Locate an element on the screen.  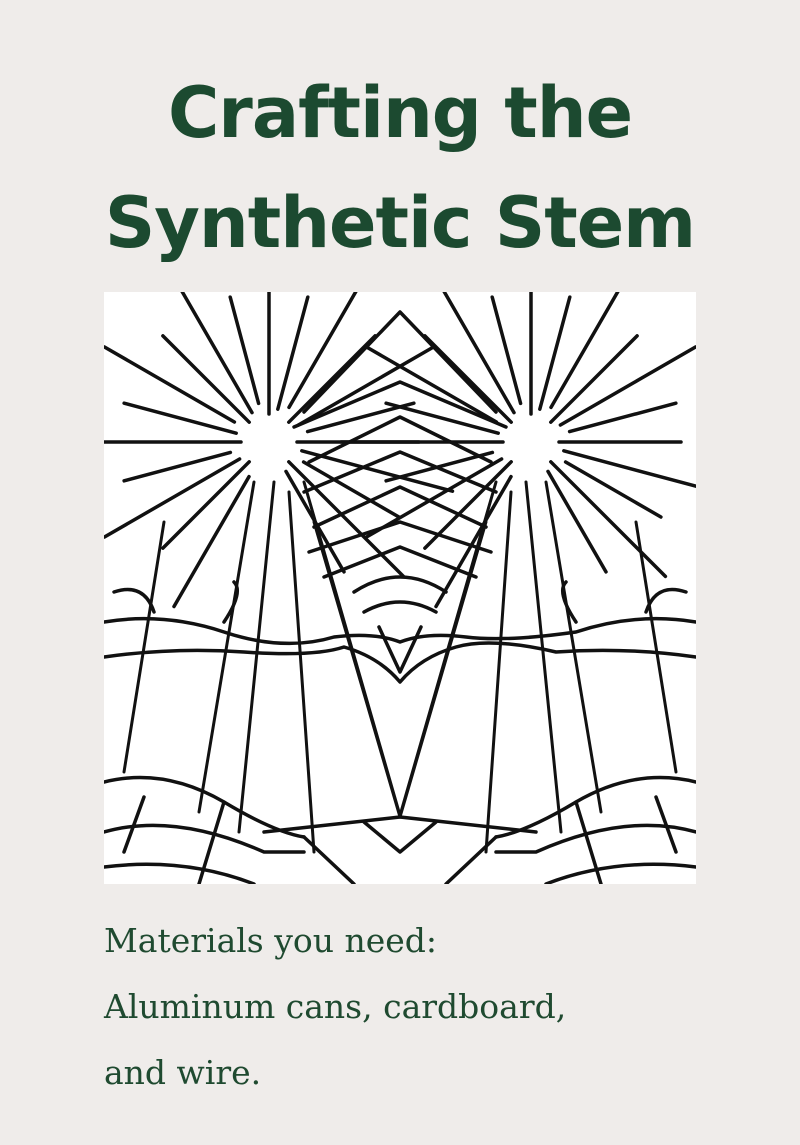
bottom-arches is located at coordinates (400, 829).